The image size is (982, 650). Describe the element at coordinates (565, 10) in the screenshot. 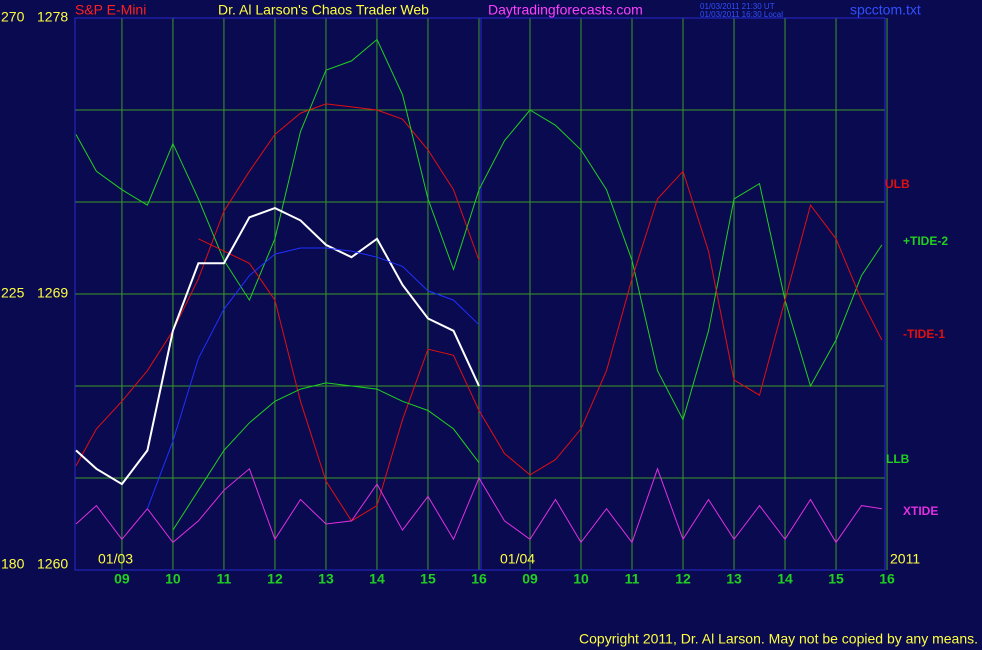

I see `site: Daytradingforecasts.com` at that location.